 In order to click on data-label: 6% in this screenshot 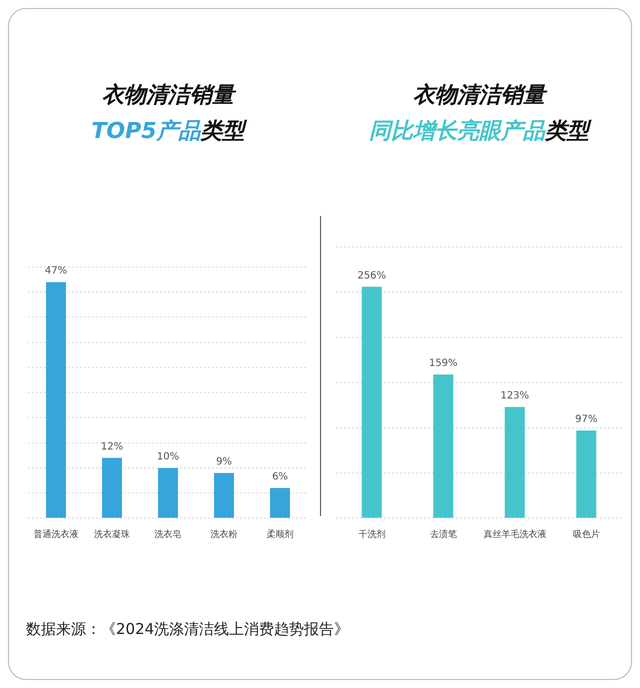, I will do `click(280, 477)`.